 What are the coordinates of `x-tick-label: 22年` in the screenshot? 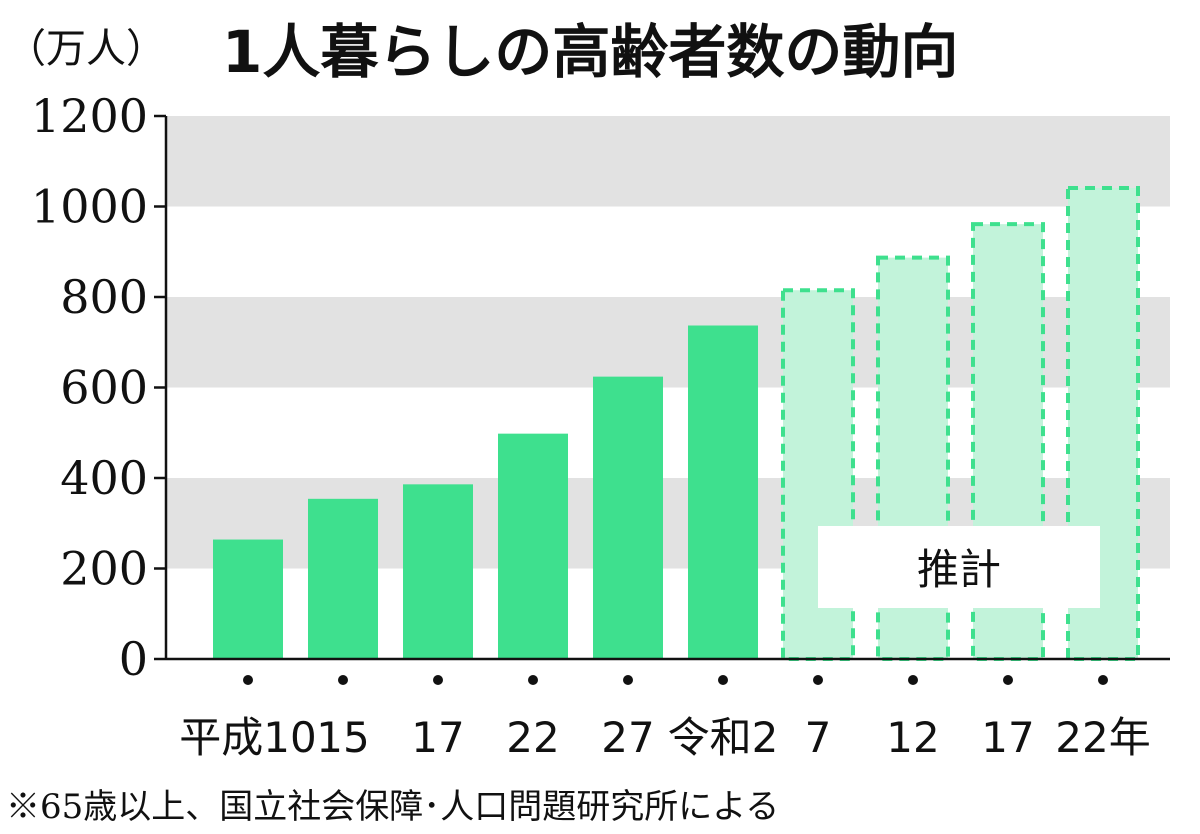 It's located at (1102, 737).